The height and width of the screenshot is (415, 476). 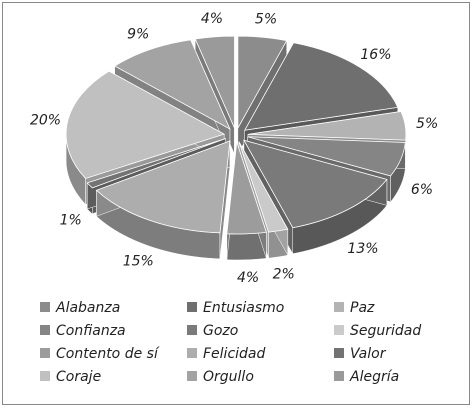 I want to click on legend-label: Orgullo, so click(x=228, y=377).